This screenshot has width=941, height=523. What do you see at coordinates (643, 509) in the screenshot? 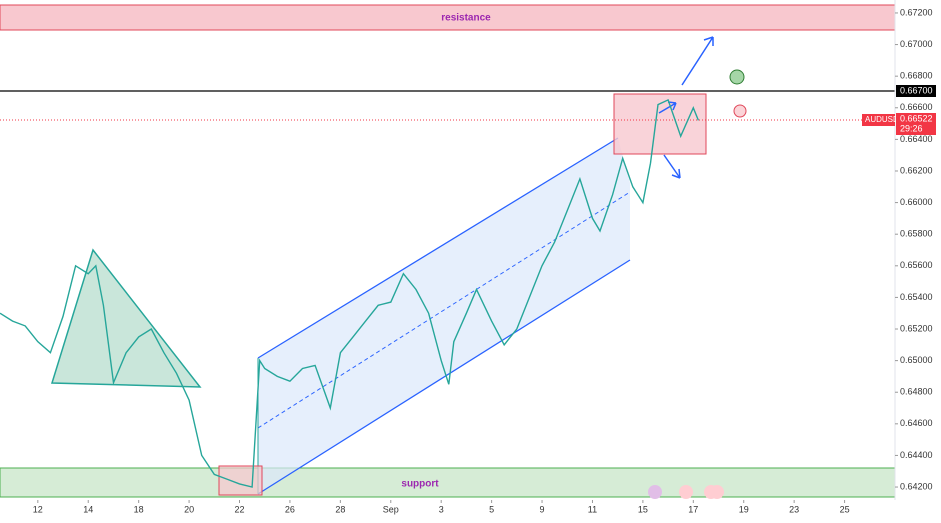
I see `x-tick-label: 15` at bounding box center [643, 509].